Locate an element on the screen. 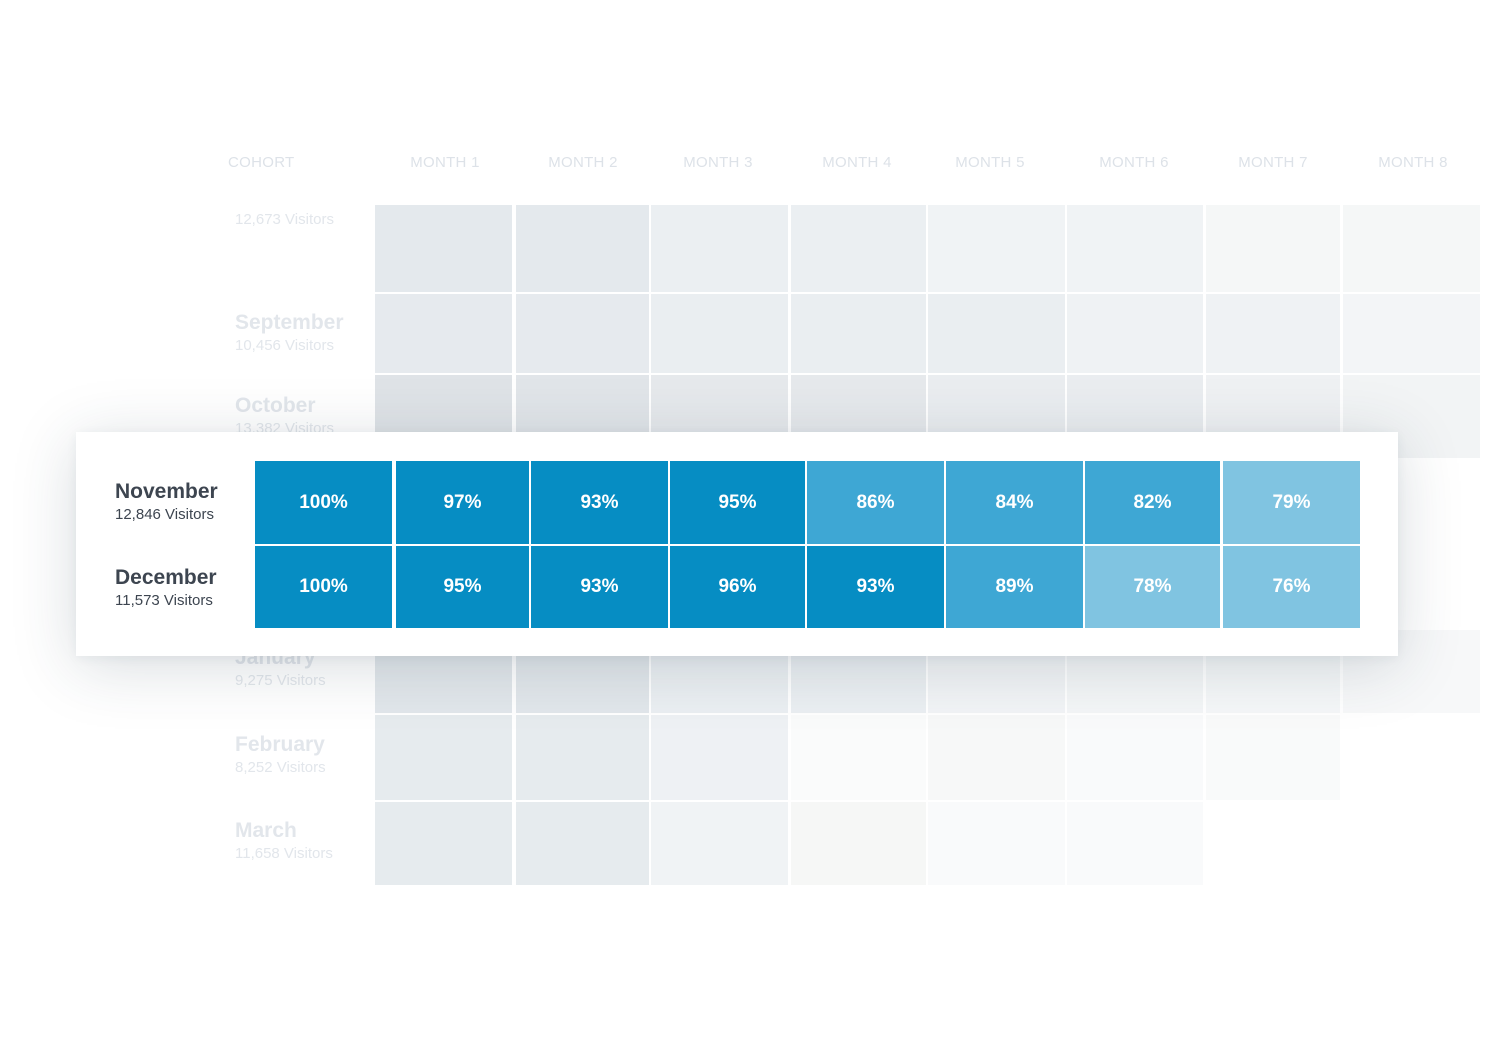  cohort-month: December is located at coordinates (166, 577).